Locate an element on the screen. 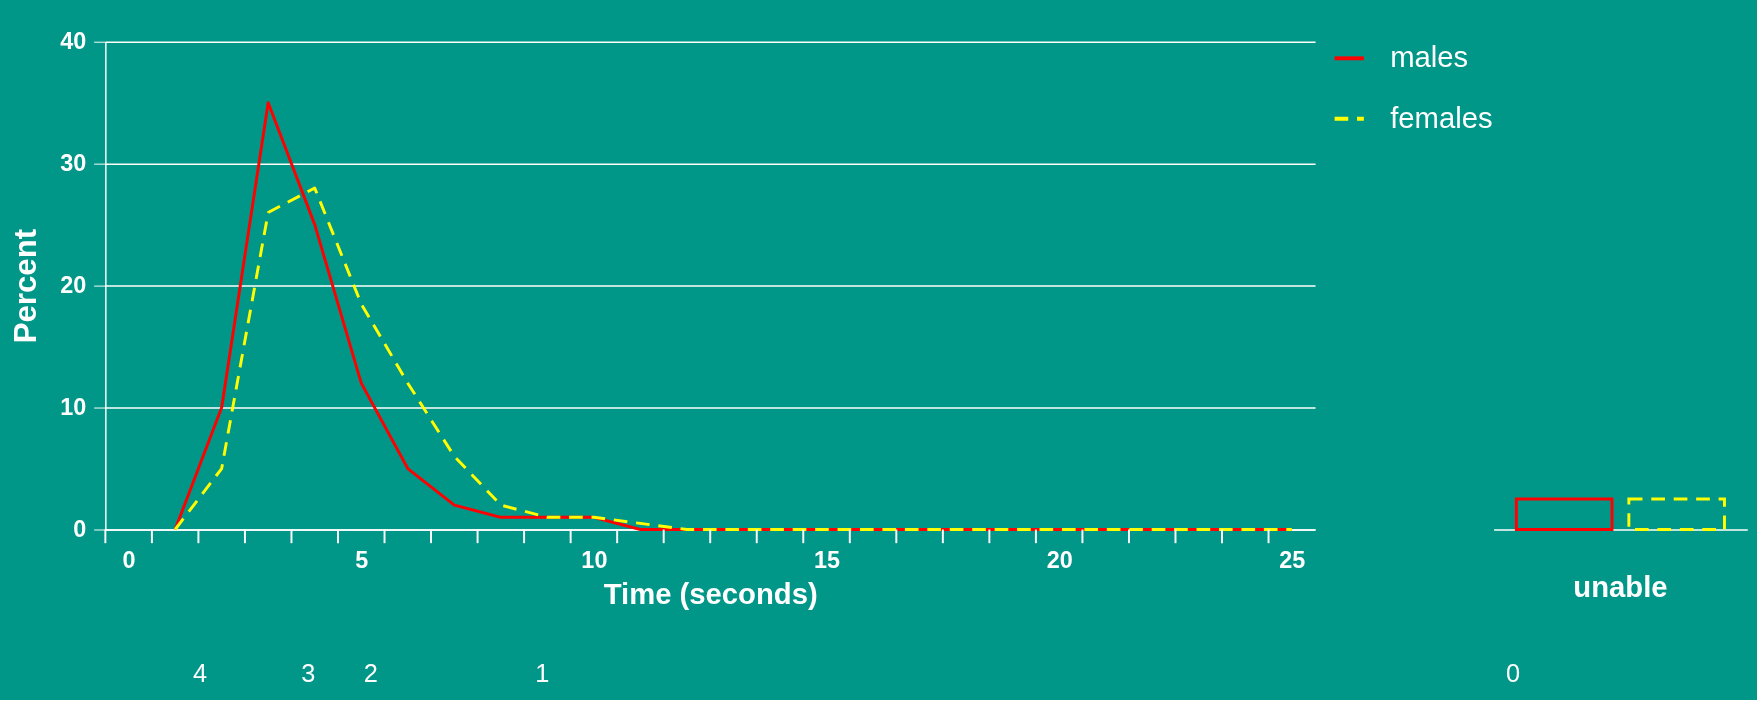 The width and height of the screenshot is (1757, 726). x-tick-label: unable is located at coordinates (1620, 587).